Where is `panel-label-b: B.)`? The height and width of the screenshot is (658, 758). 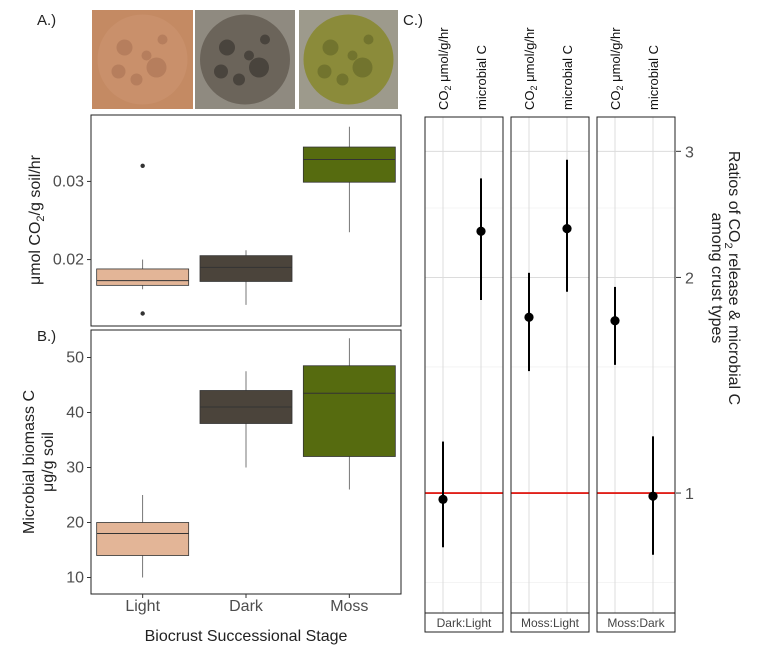
panel-label-b: B.) is located at coordinates (46, 336).